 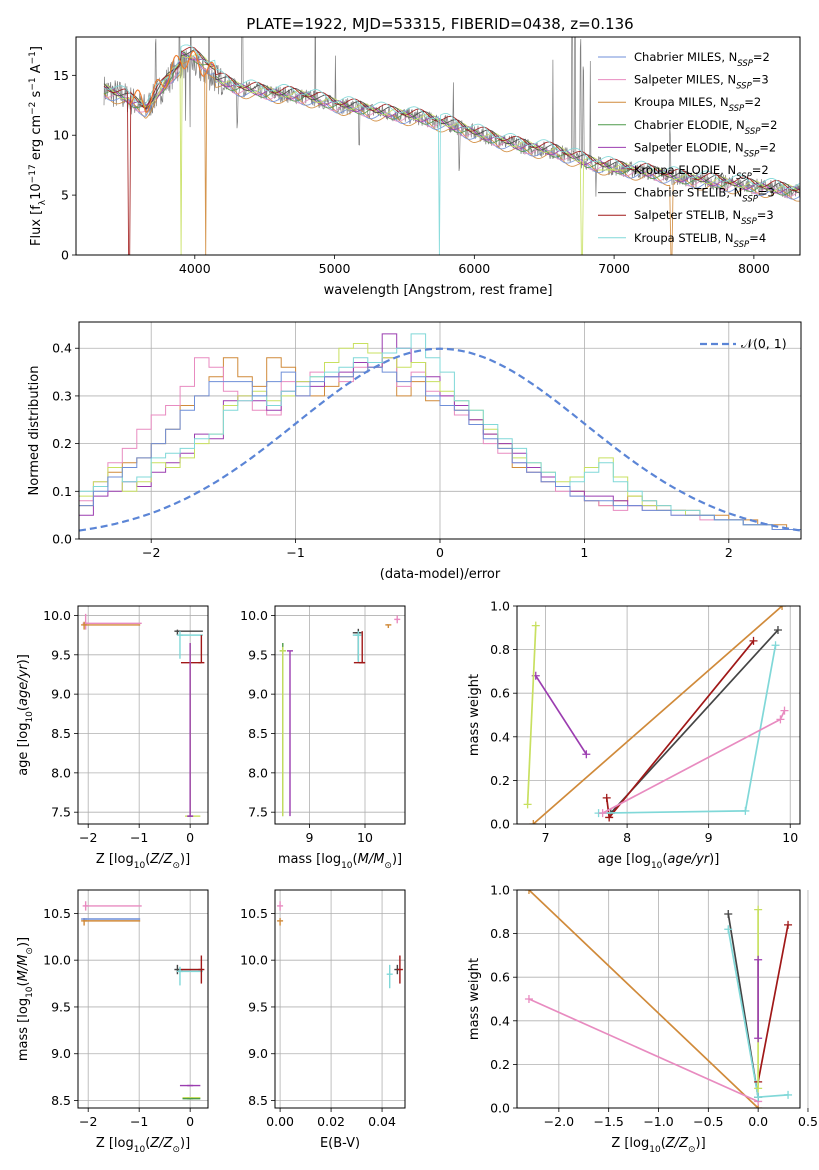 What do you see at coordinates (147, 1143) in the screenshot?
I see `mass_vs_Z-xlabel-part-2: (` at bounding box center [147, 1143].